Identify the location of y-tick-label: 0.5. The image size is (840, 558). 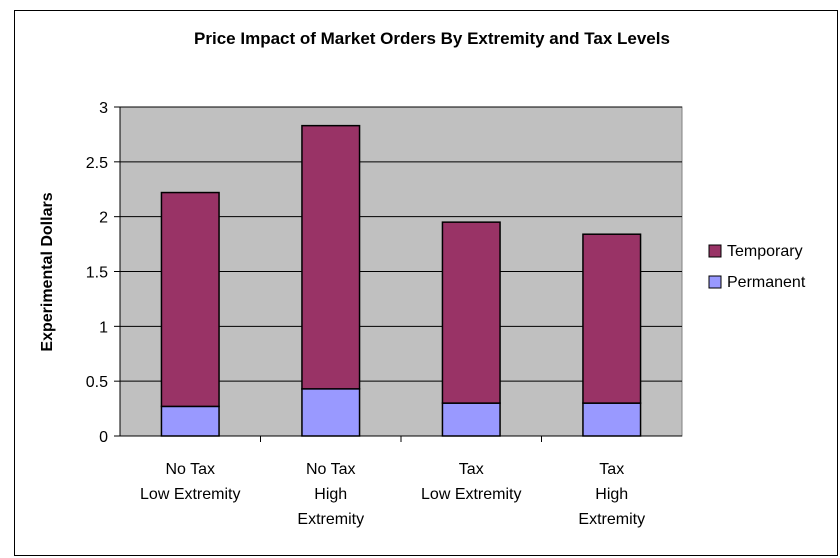
(97, 382).